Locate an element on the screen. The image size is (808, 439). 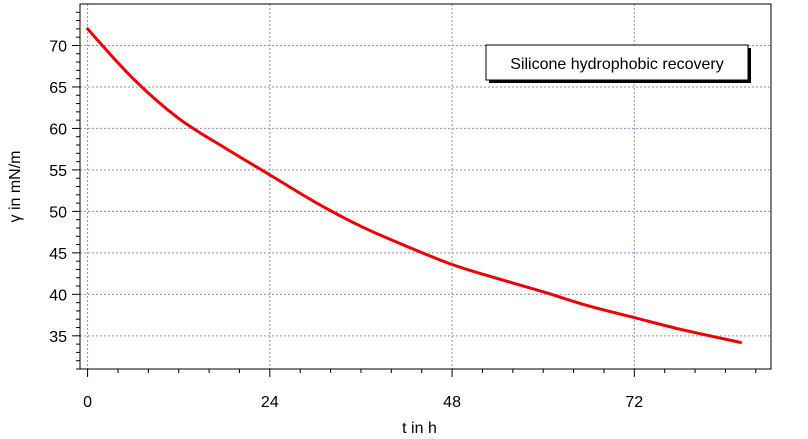
y-axis: 35 40 45 50 55 60 65 70 is located at coordinates (64, 190).